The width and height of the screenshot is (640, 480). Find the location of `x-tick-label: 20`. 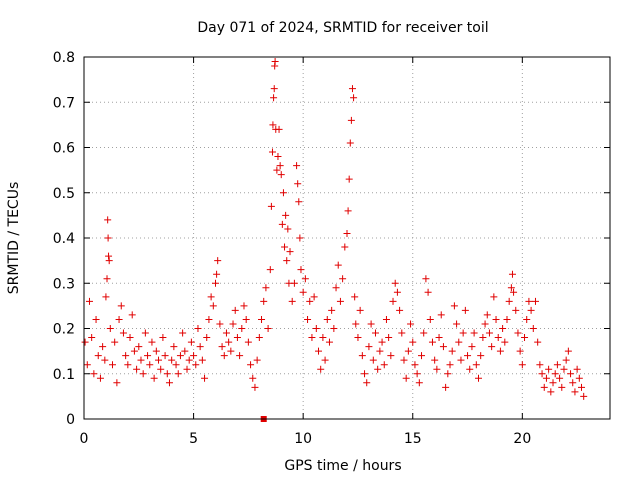

x-tick-label: 20 is located at coordinates (522, 439).